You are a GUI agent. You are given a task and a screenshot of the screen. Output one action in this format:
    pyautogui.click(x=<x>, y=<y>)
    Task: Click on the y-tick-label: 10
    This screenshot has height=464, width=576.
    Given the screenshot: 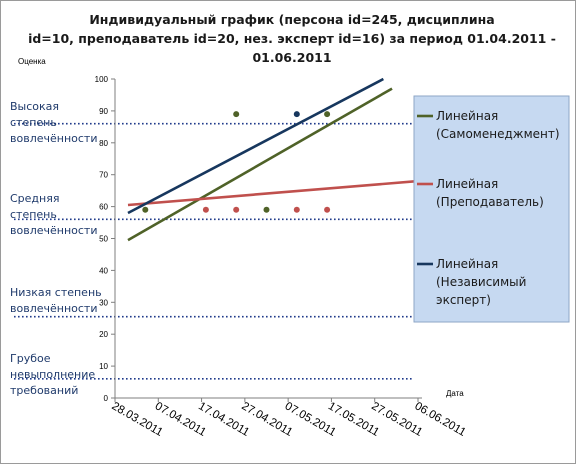 What is the action you would take?
    pyautogui.click(x=103, y=366)
    